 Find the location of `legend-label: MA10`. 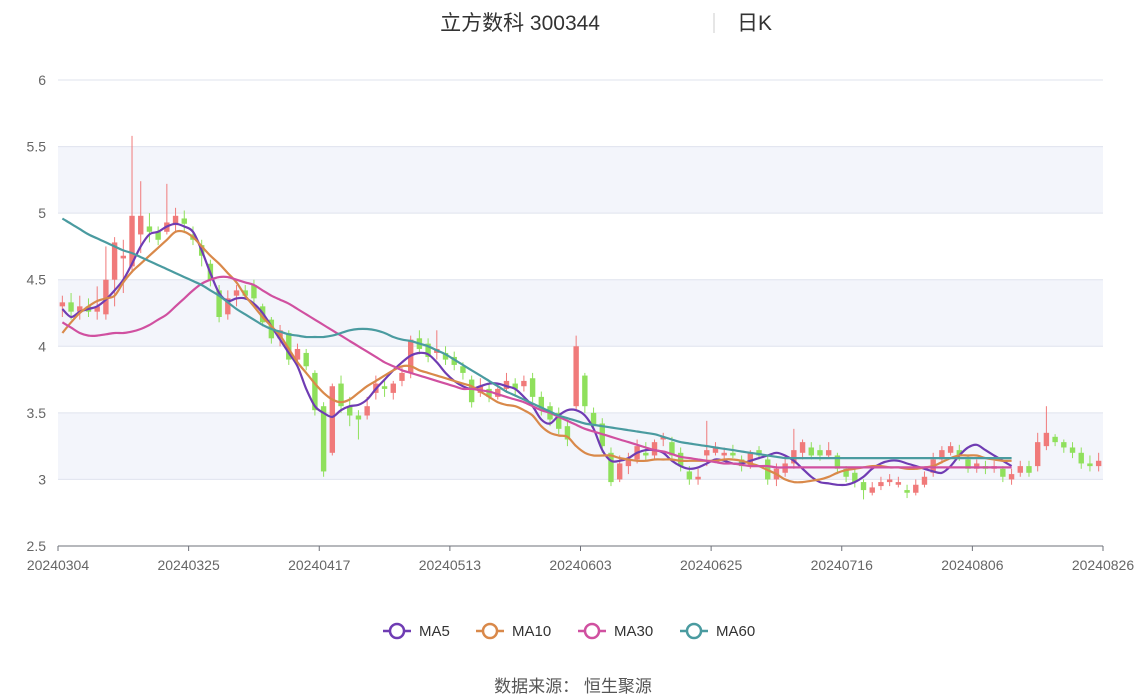

legend-label: MA10 is located at coordinates (531, 631).